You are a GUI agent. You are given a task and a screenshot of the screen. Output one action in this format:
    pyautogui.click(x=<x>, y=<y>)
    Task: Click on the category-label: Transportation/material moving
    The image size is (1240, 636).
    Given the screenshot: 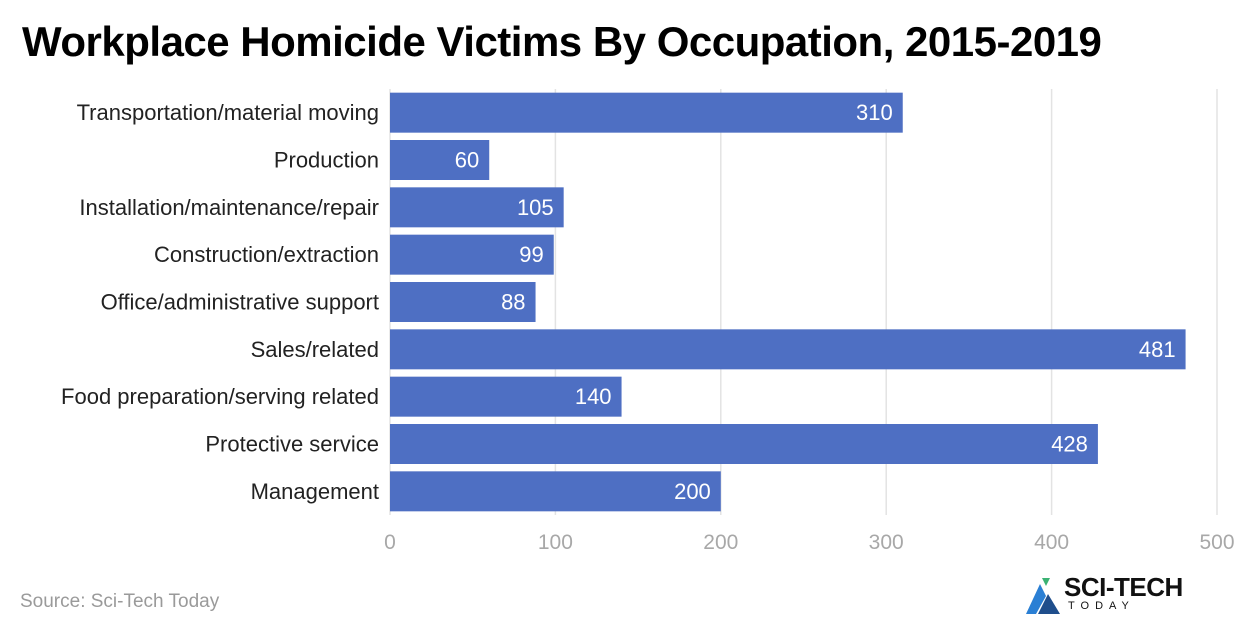 What is the action you would take?
    pyautogui.click(x=228, y=112)
    